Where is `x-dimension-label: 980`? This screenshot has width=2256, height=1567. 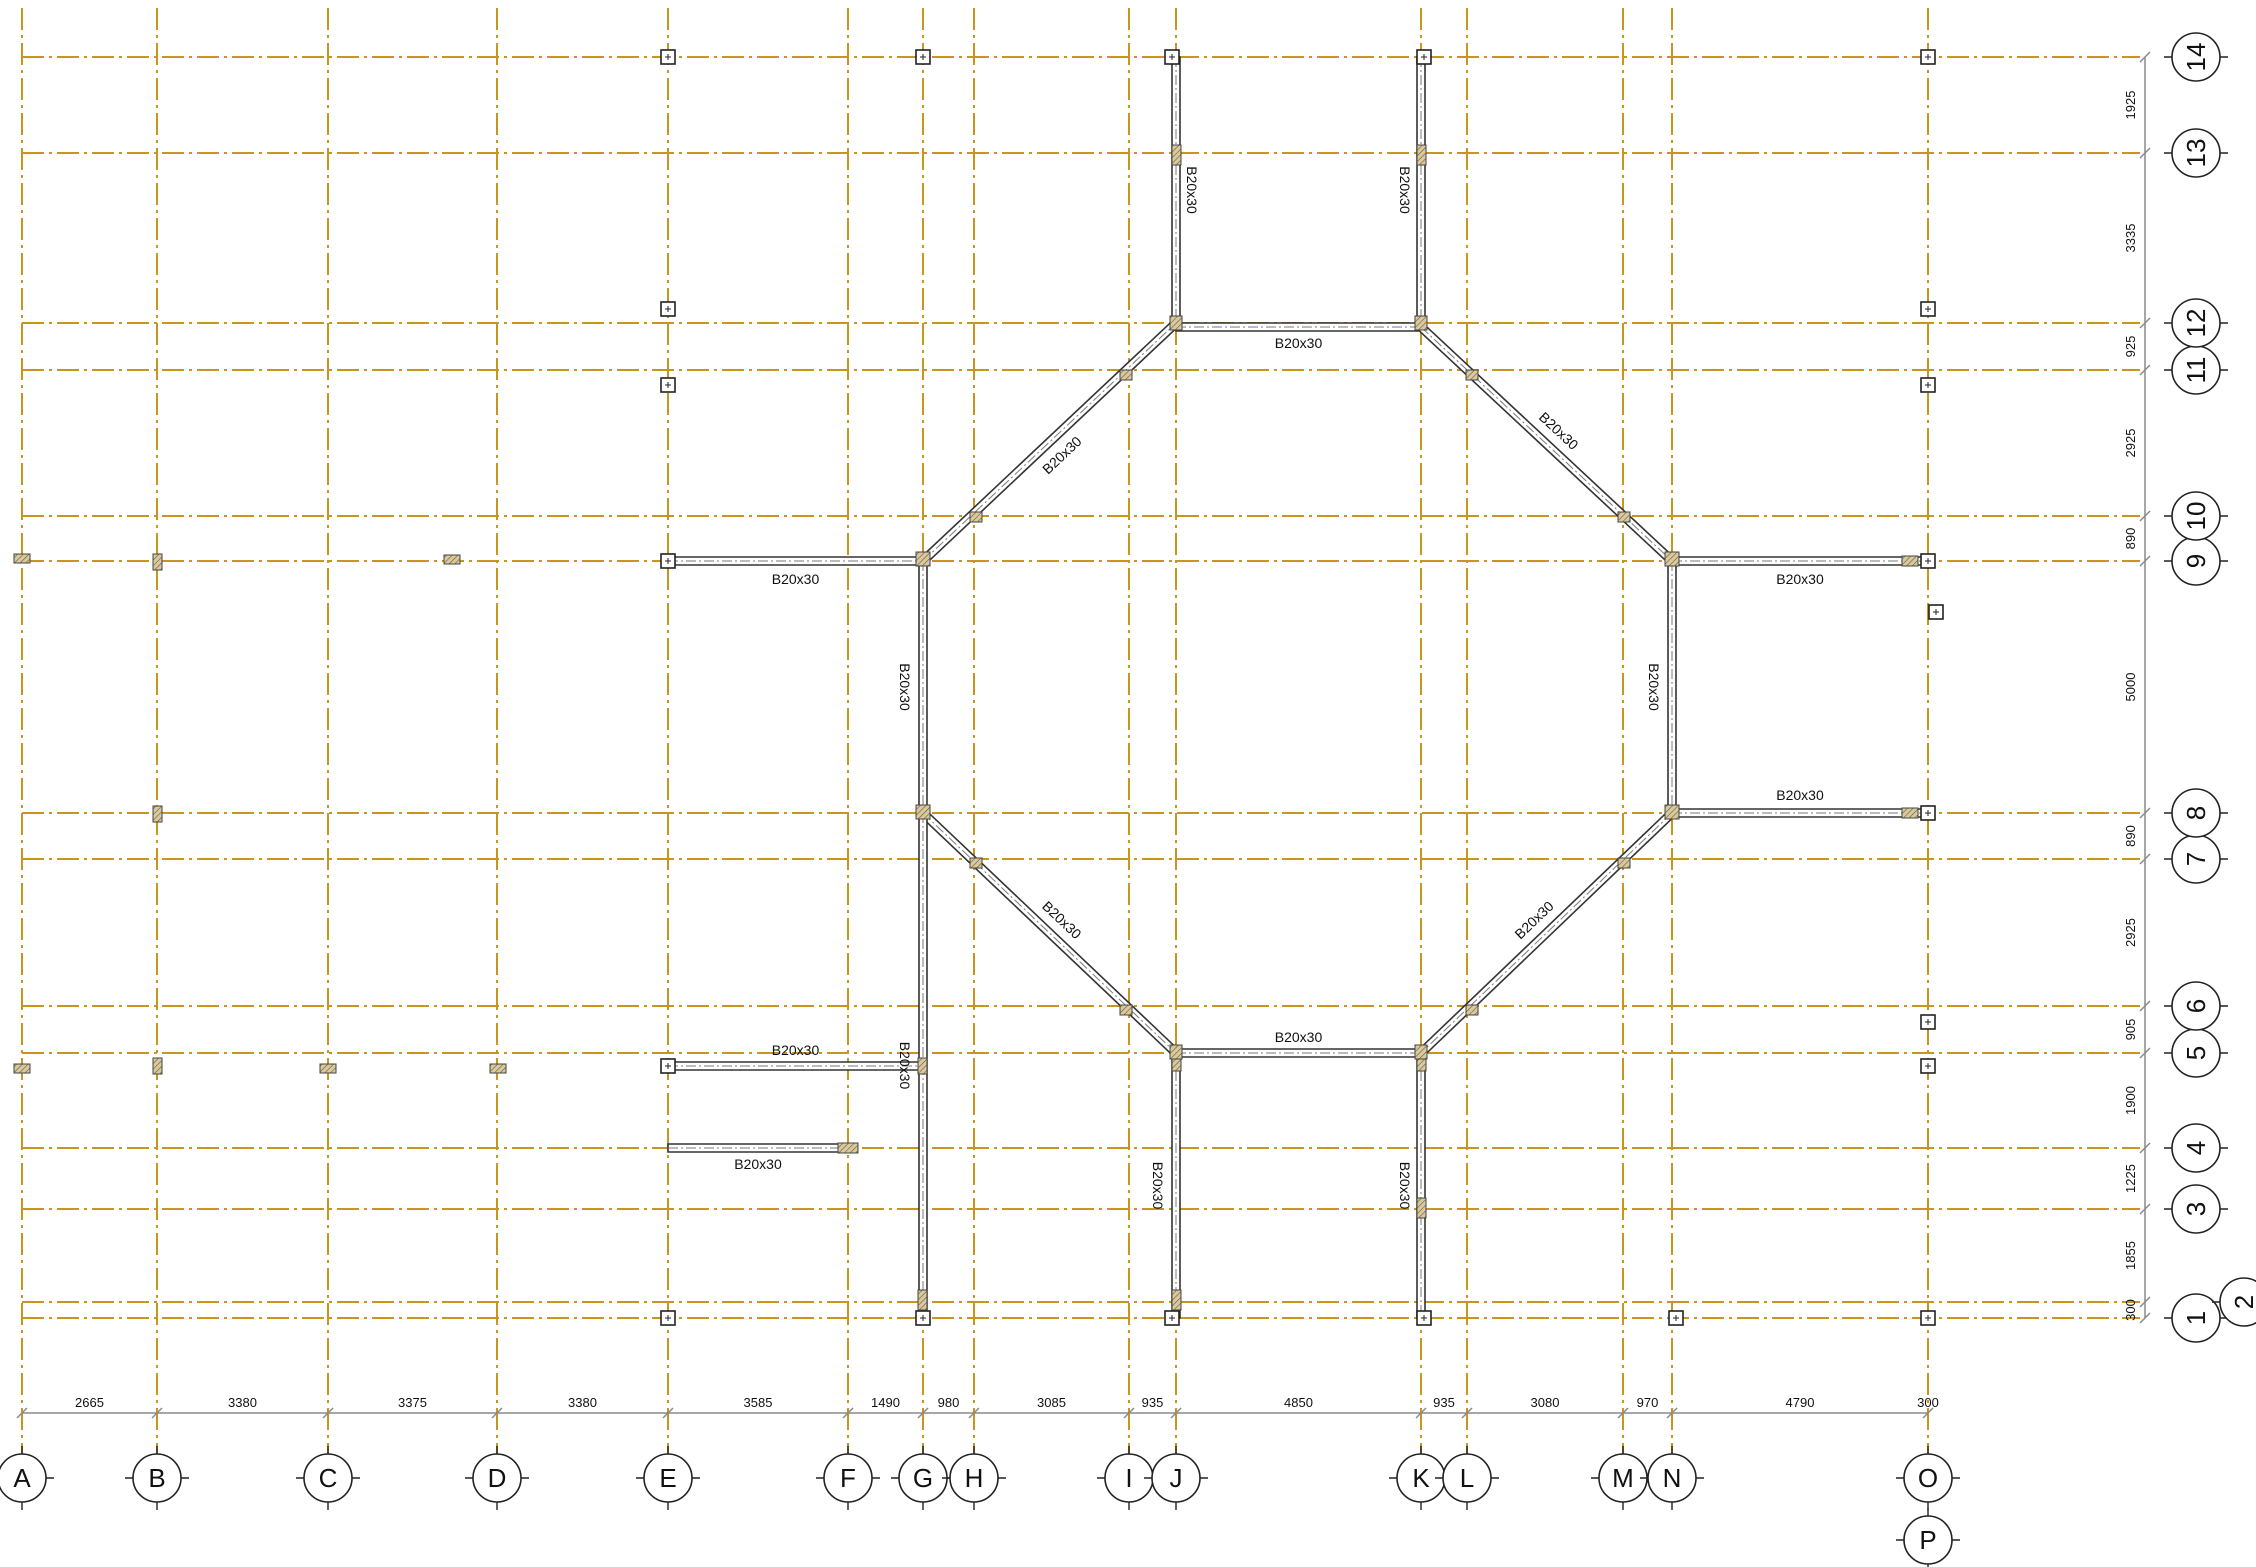
x-dimension-label: 980 is located at coordinates (949, 1402).